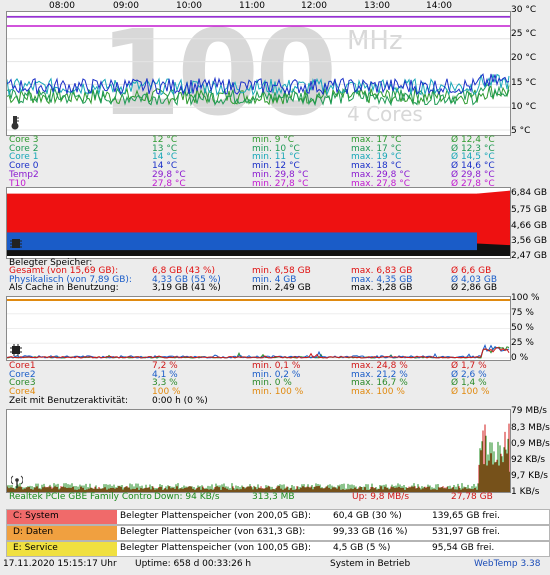 This screenshot has height=575, width=550. What do you see at coordinates (529, 476) in the screenshot?
I see `axis-label: 9,7 KB/s` at bounding box center [529, 476].